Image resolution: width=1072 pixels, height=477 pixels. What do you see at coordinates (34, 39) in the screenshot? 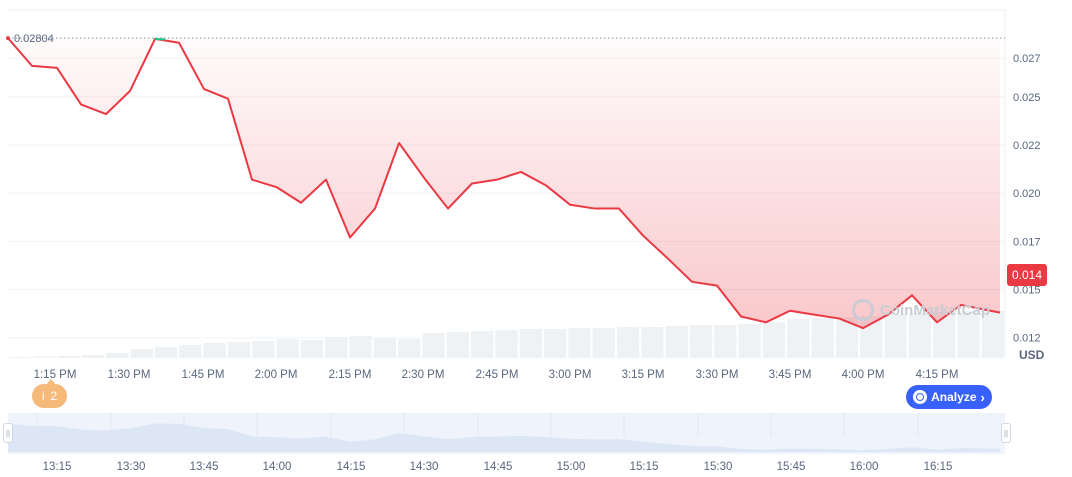
I see `open-price-label: 0.02804` at bounding box center [34, 39].